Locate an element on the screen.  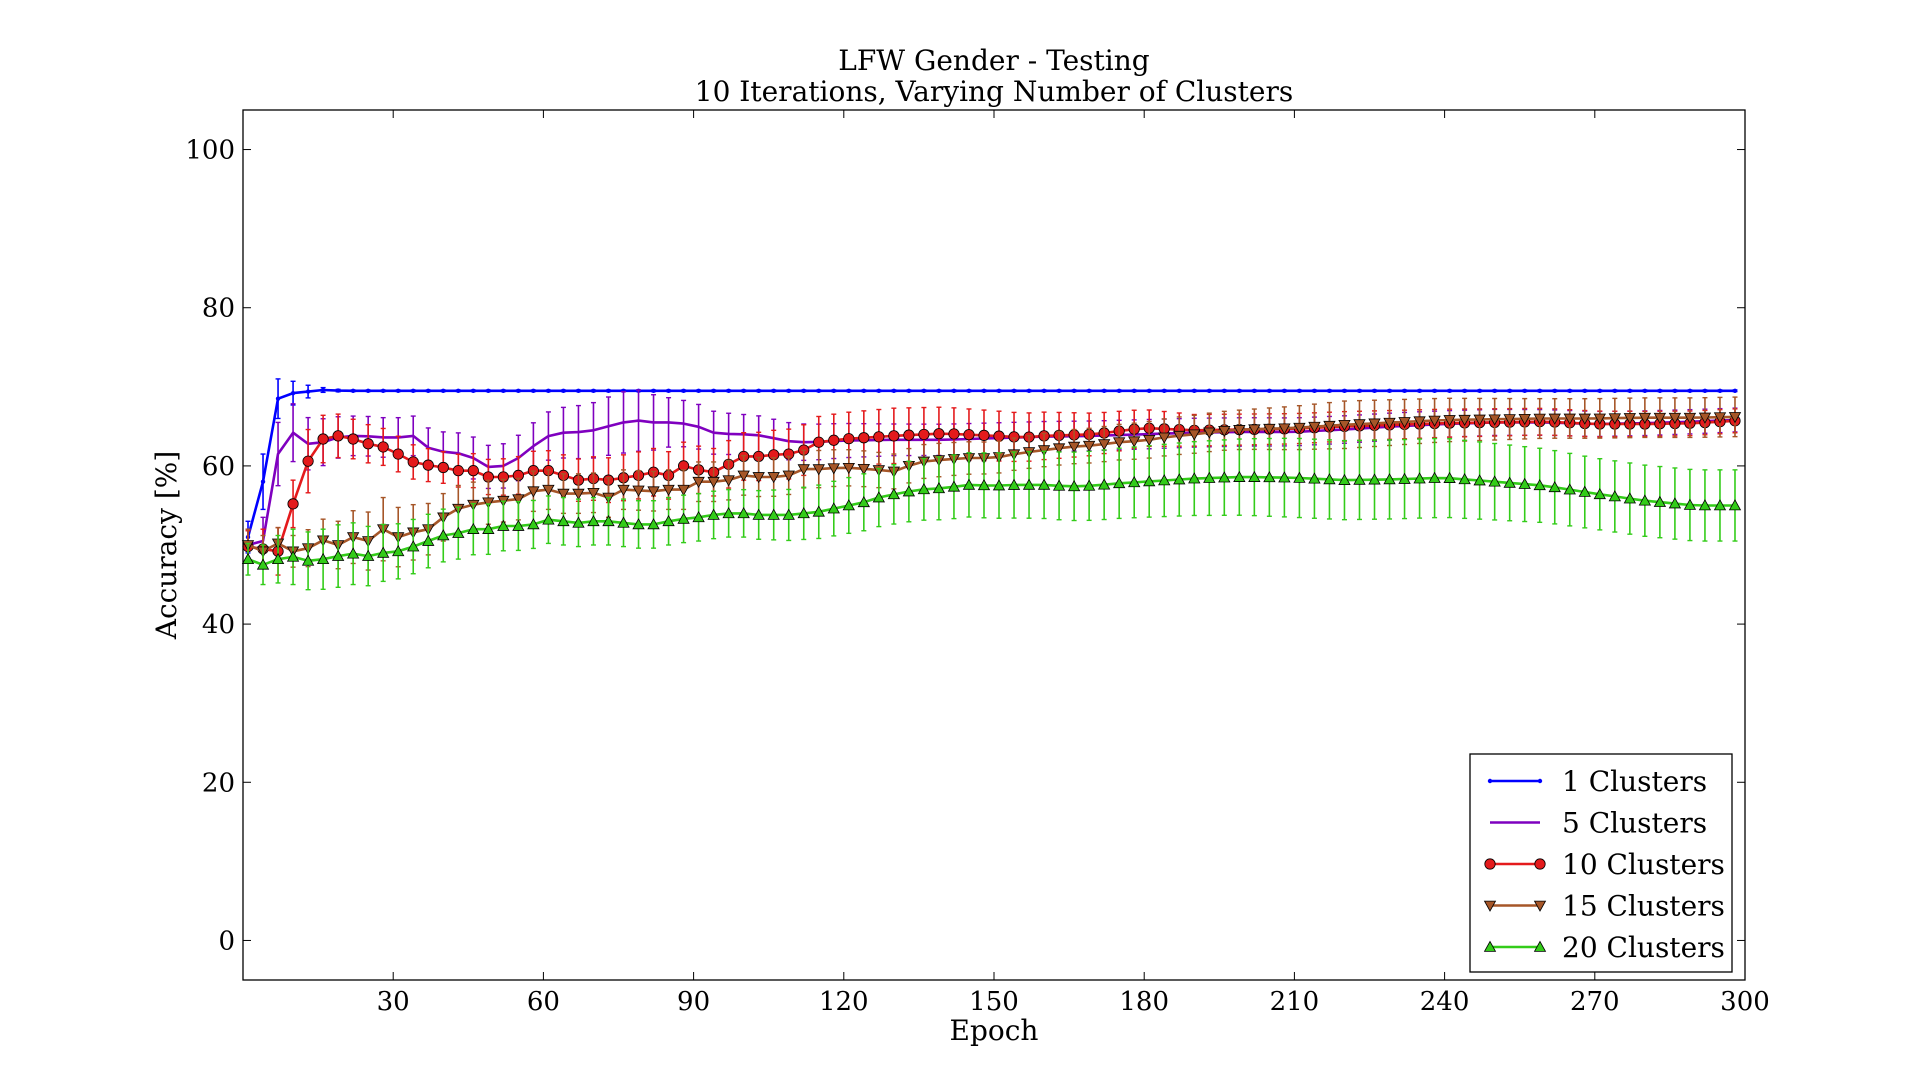
legend-label: 5 Clusters is located at coordinates (1634, 823).